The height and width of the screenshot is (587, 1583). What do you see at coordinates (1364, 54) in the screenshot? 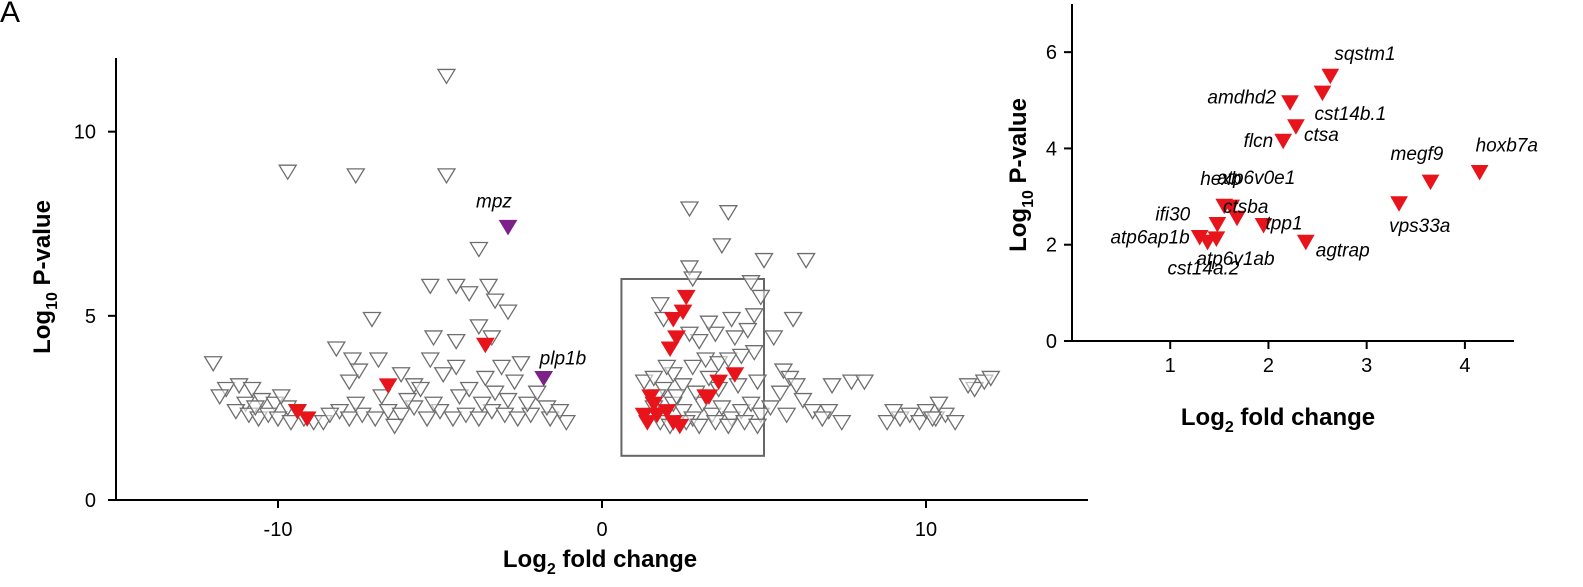
I see `gene-label-sqstm1: sqstm1` at bounding box center [1364, 54].